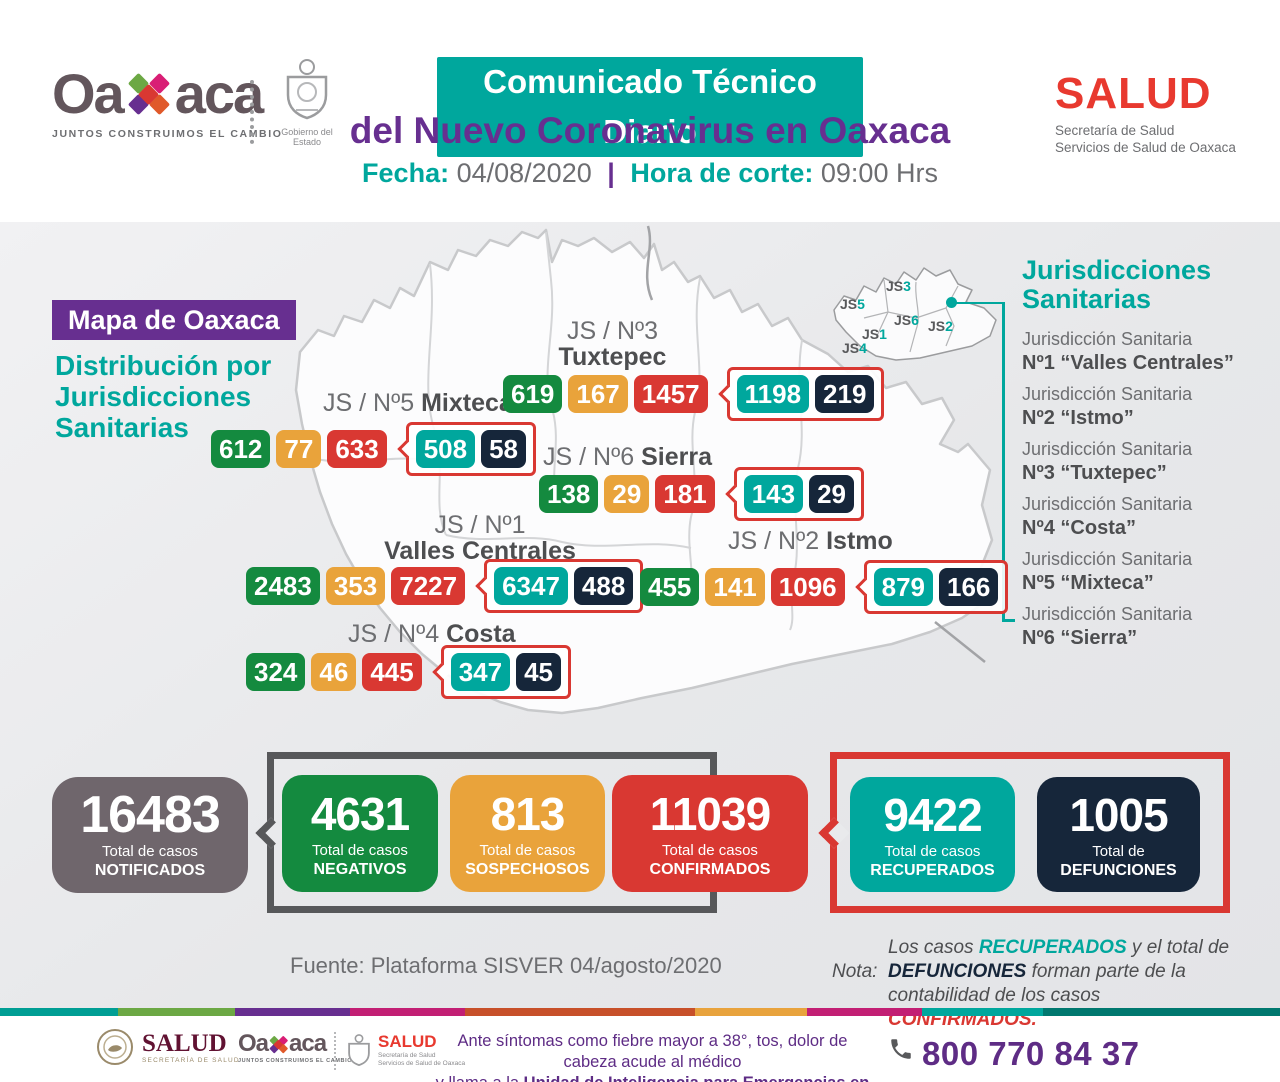 Image resolution: width=1280 pixels, height=1082 pixels. I want to click on js2-istmo-chips: 455 141 1096 879 166, so click(824, 587).